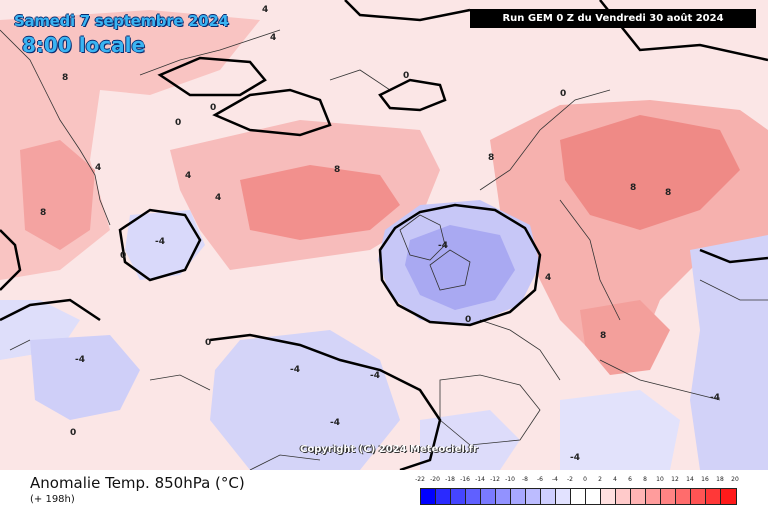  What do you see at coordinates (630, 479) in the screenshot?
I see `legend-tick-label: 6` at bounding box center [630, 479].